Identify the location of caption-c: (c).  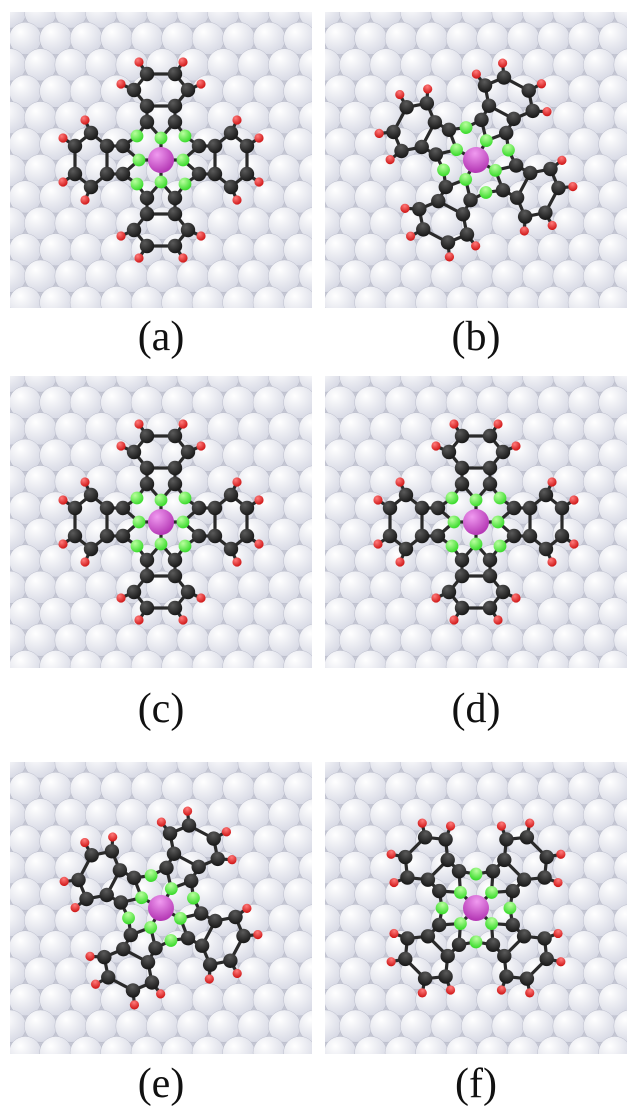
(161, 709).